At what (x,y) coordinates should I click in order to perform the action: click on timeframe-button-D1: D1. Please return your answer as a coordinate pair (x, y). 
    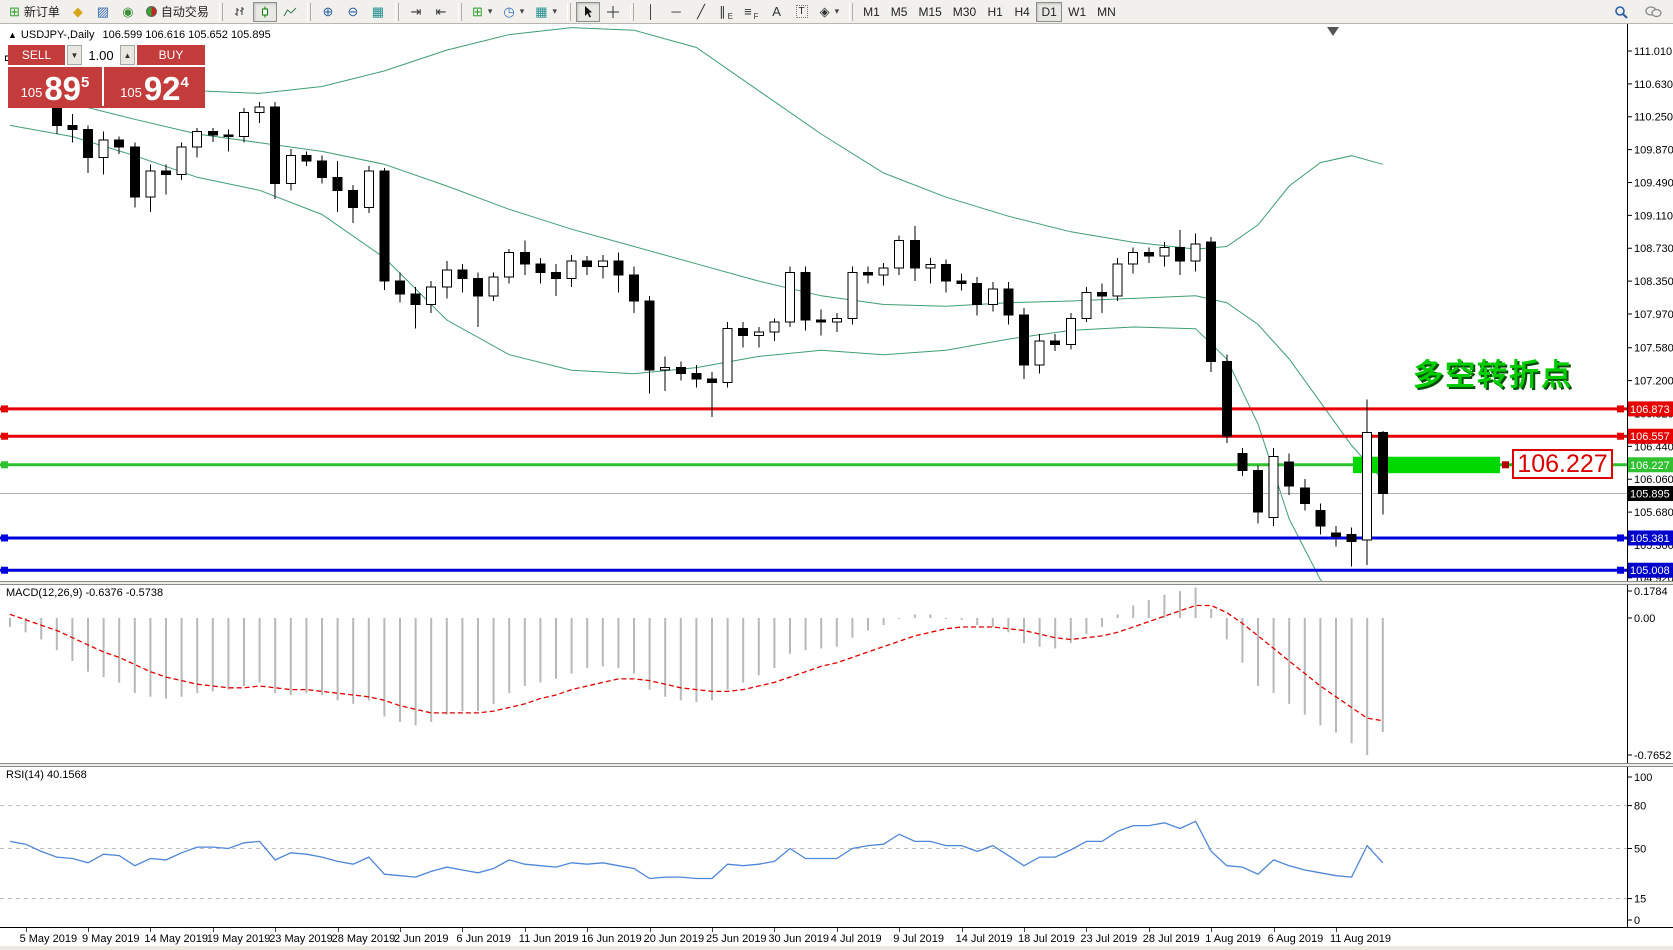
    Looking at the image, I should click on (1049, 11).